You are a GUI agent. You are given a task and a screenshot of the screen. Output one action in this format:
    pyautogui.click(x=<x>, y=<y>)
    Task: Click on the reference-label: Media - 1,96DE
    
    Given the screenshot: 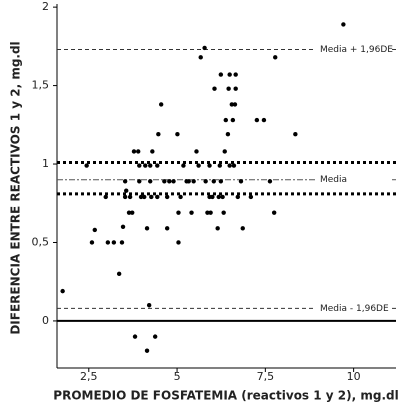 What is the action you would take?
    pyautogui.click(x=354, y=309)
    